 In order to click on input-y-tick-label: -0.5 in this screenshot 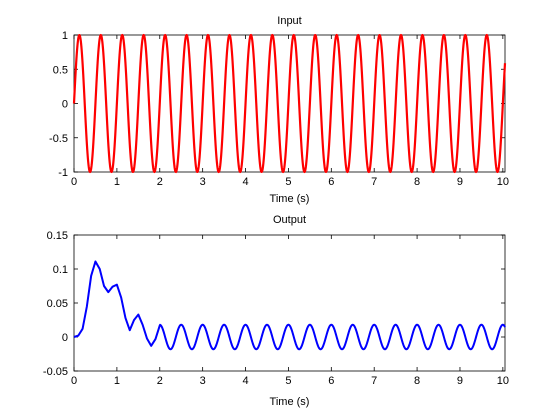, I will do `click(58, 139)`.